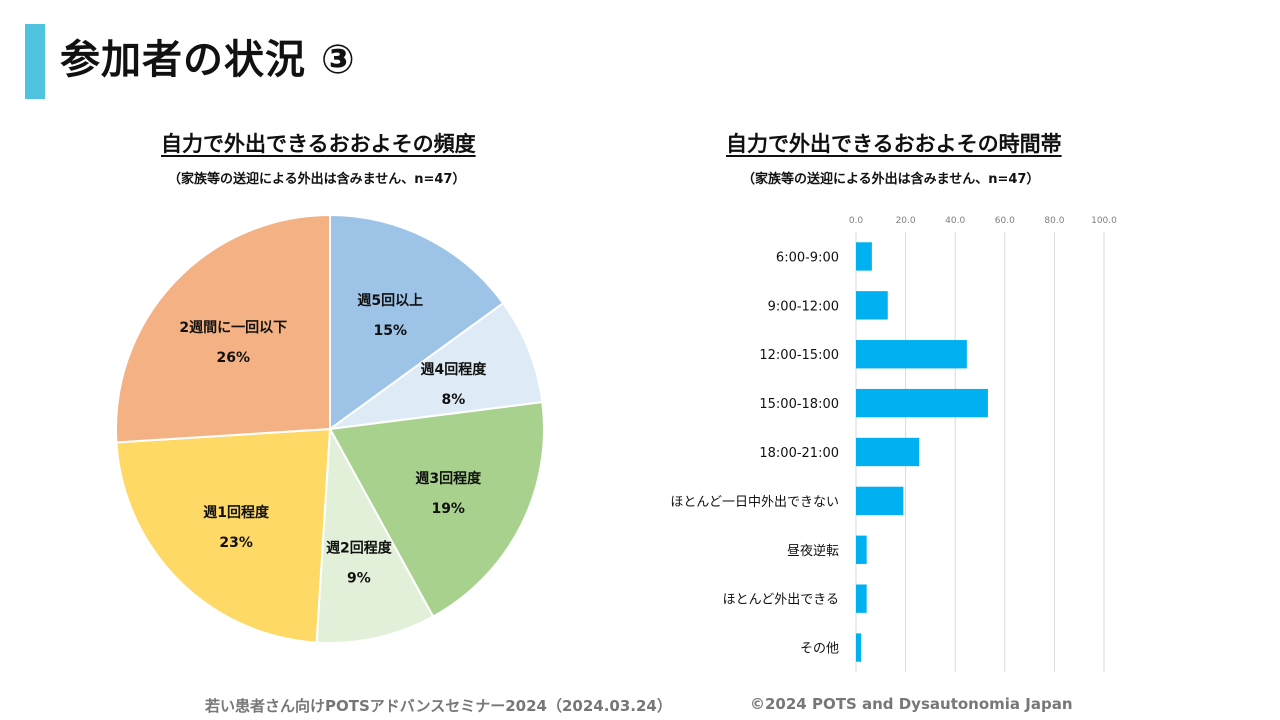 The image size is (1280, 720). Describe the element at coordinates (856, 221) in the screenshot. I see `x-tick-label: 0.0` at that location.